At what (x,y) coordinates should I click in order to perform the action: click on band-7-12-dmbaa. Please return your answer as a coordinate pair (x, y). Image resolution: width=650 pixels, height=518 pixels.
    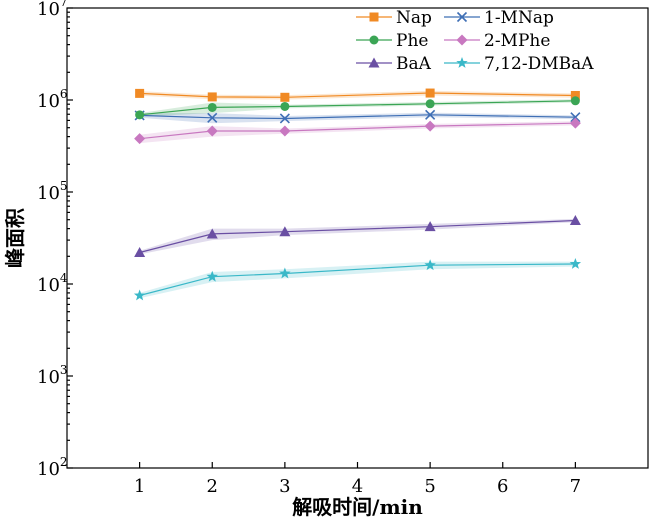
    Looking at the image, I should click on (357, 280).